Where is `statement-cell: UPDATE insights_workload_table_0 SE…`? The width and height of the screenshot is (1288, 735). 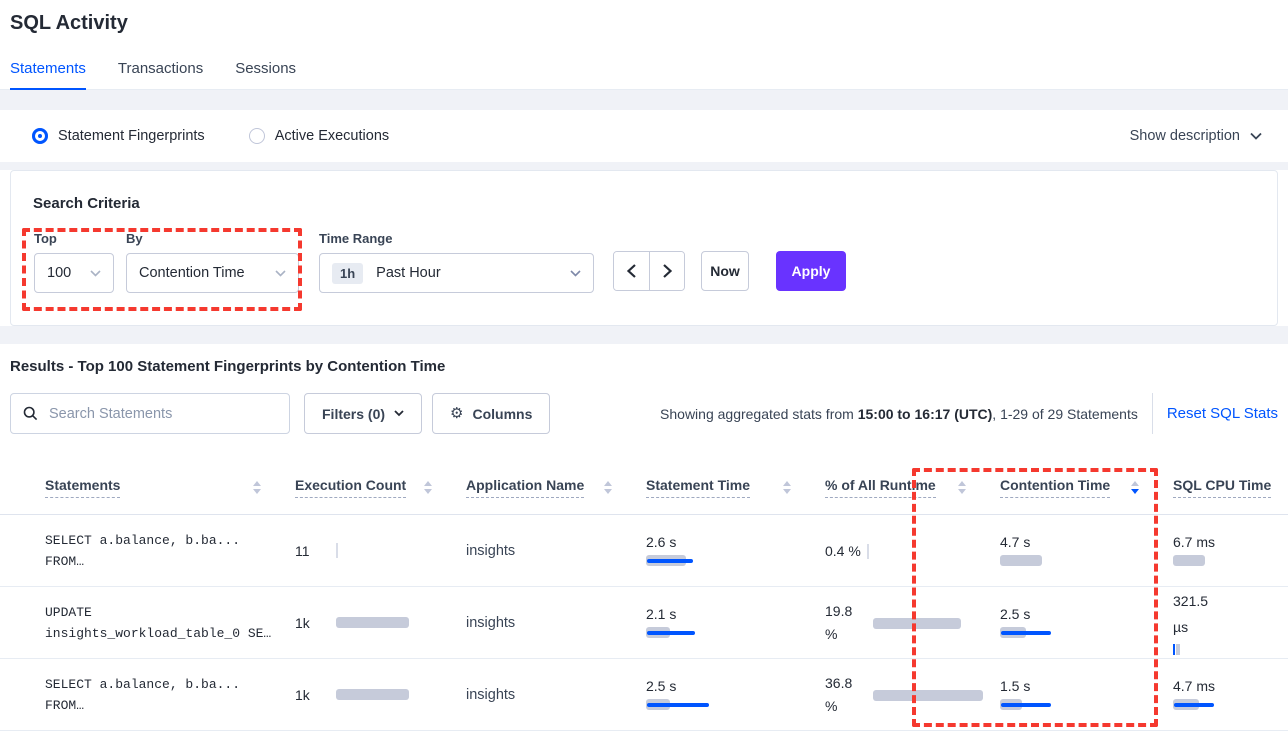 statement-cell: UPDATE insights_workload_table_0 SE… is located at coordinates (170, 623).